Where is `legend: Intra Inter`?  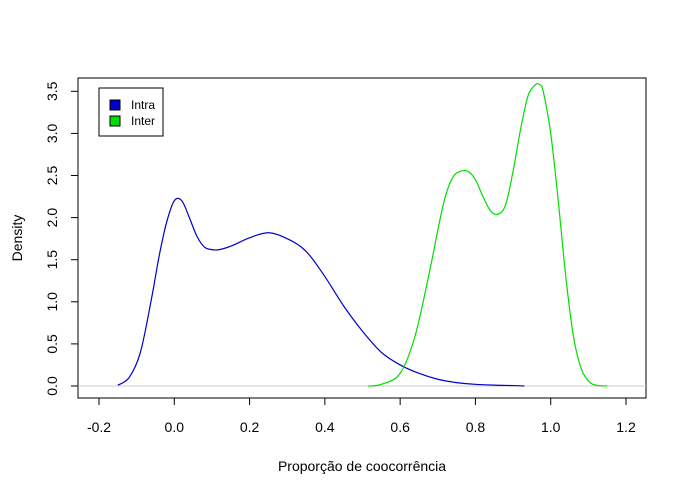
legend: Intra Inter is located at coordinates (131, 112).